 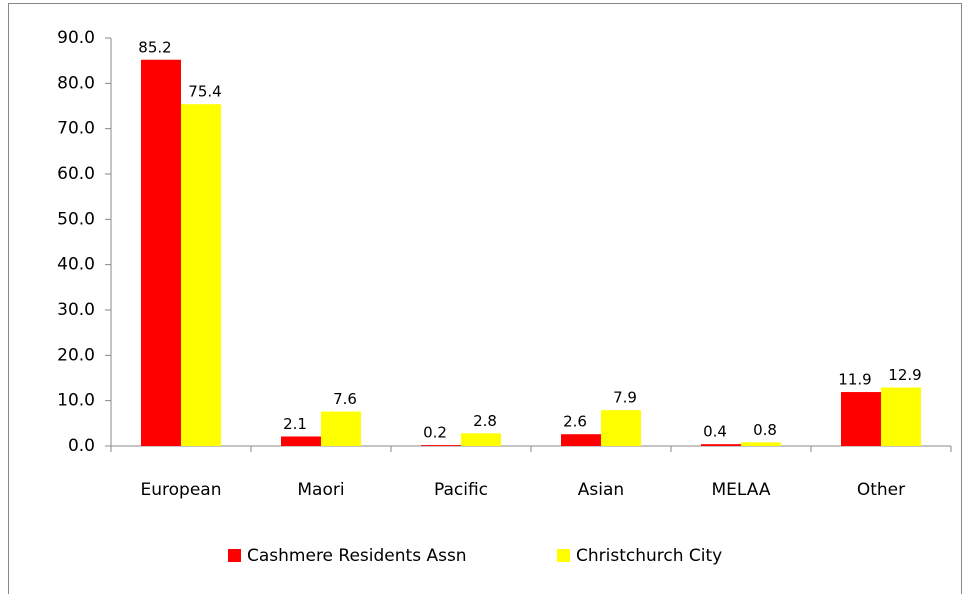 What do you see at coordinates (295, 424) in the screenshot?
I see `data-label: 2.1` at bounding box center [295, 424].